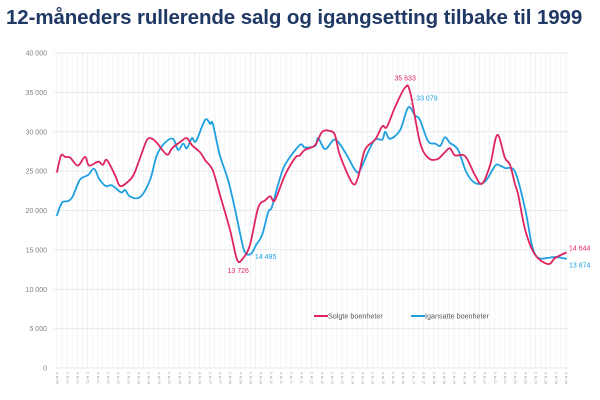 Image resolution: width=600 pixels, height=400 pixels. Describe the element at coordinates (580, 249) in the screenshot. I see `data-label: 14 644` at that location.